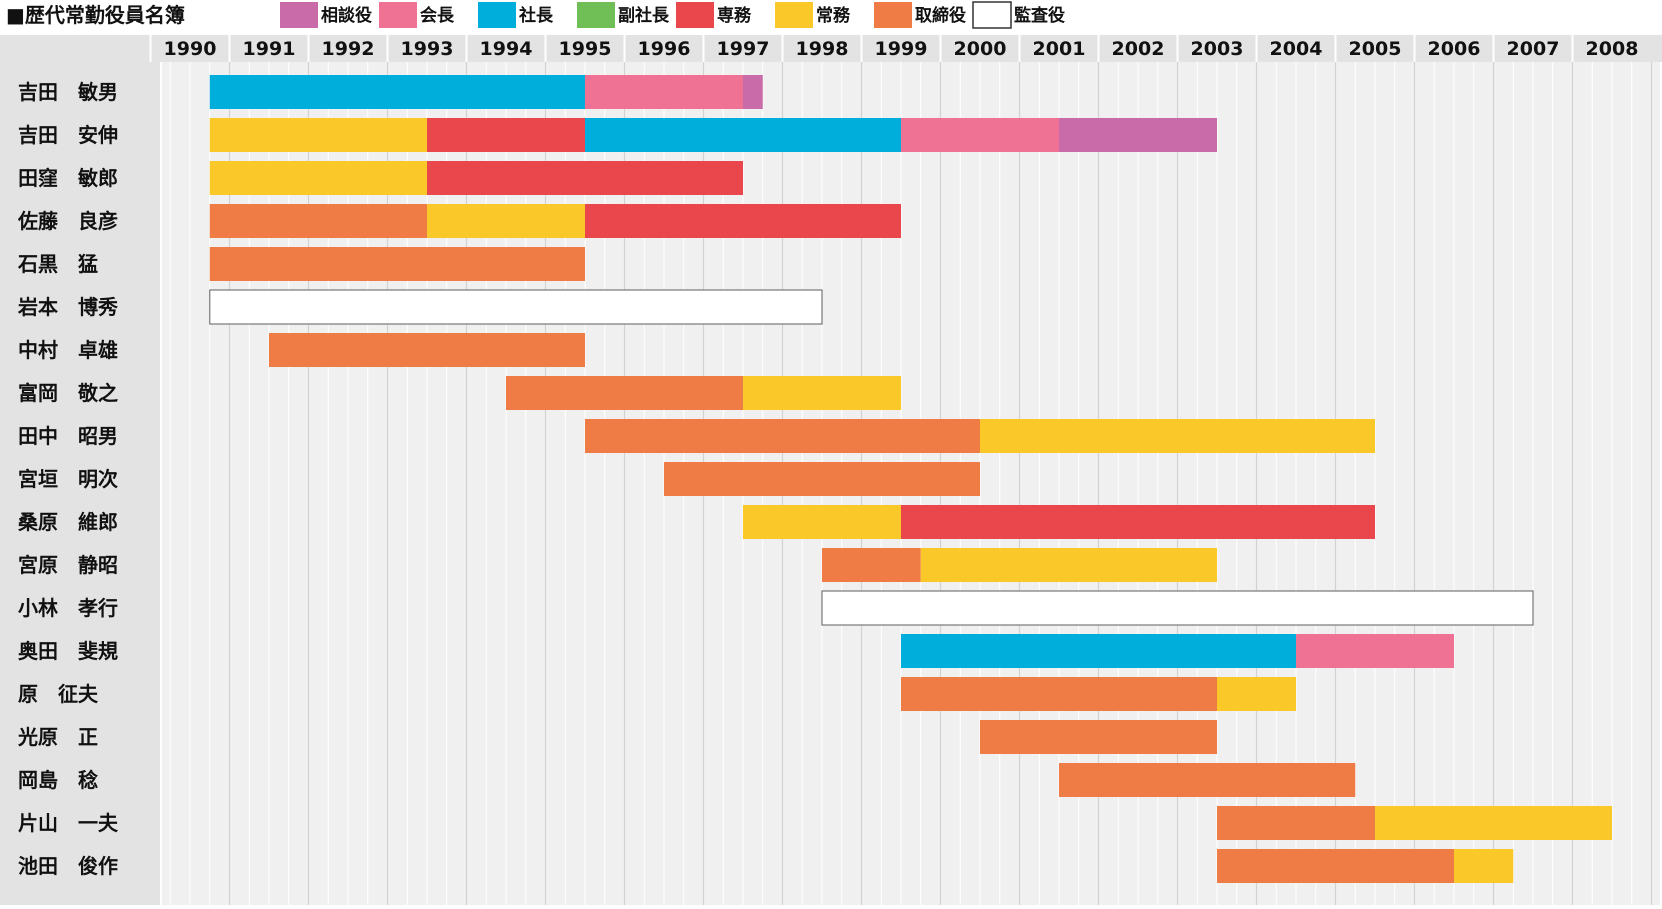 The height and width of the screenshot is (909, 1662). I want to click on year-label-2000: 2000, so click(980, 49).